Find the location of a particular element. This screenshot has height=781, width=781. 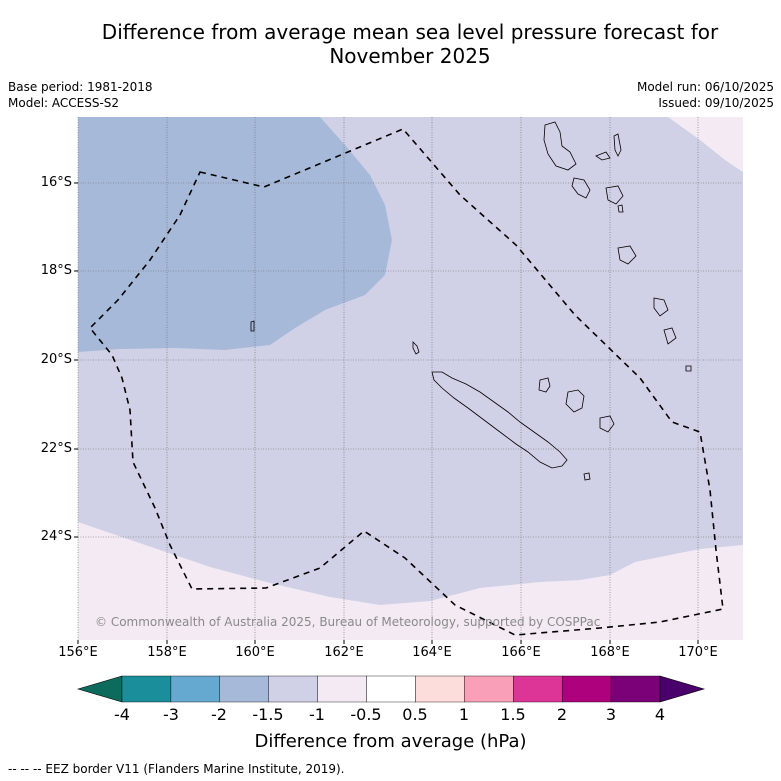

lat-label-16s: 16°S is located at coordinates (56, 182).